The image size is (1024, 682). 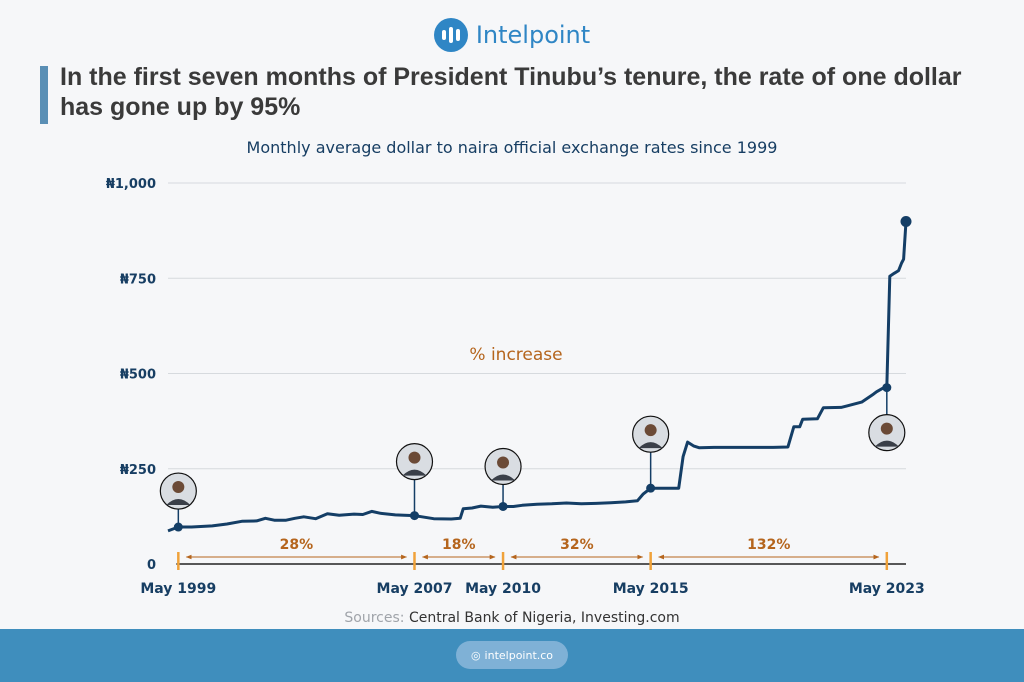 What do you see at coordinates (768, 545) in the screenshot?
I see `period-percent-label: 132%` at bounding box center [768, 545].